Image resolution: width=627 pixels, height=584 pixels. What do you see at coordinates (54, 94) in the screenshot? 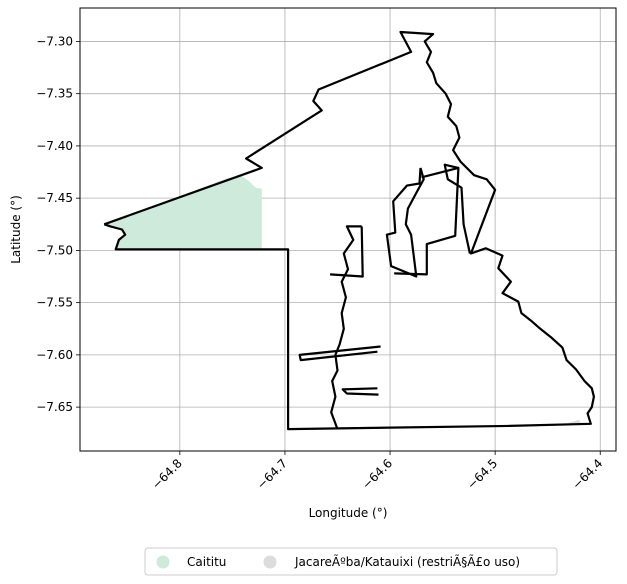
I see `y-tick-label-1: −7.35` at bounding box center [54, 94].